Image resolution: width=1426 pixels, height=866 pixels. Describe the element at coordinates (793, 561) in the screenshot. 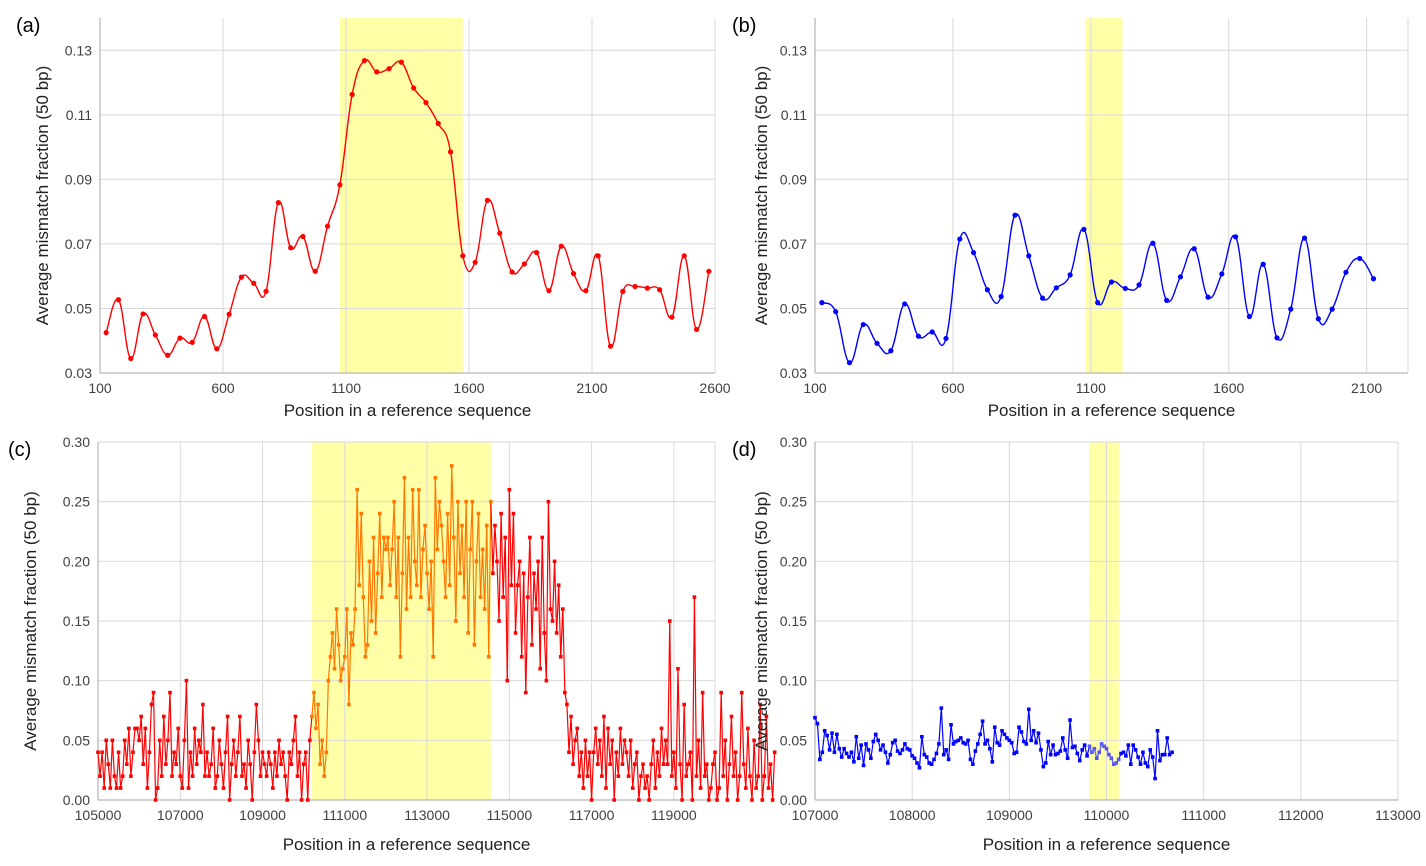

I see `y-tick-label: 0.20` at that location.